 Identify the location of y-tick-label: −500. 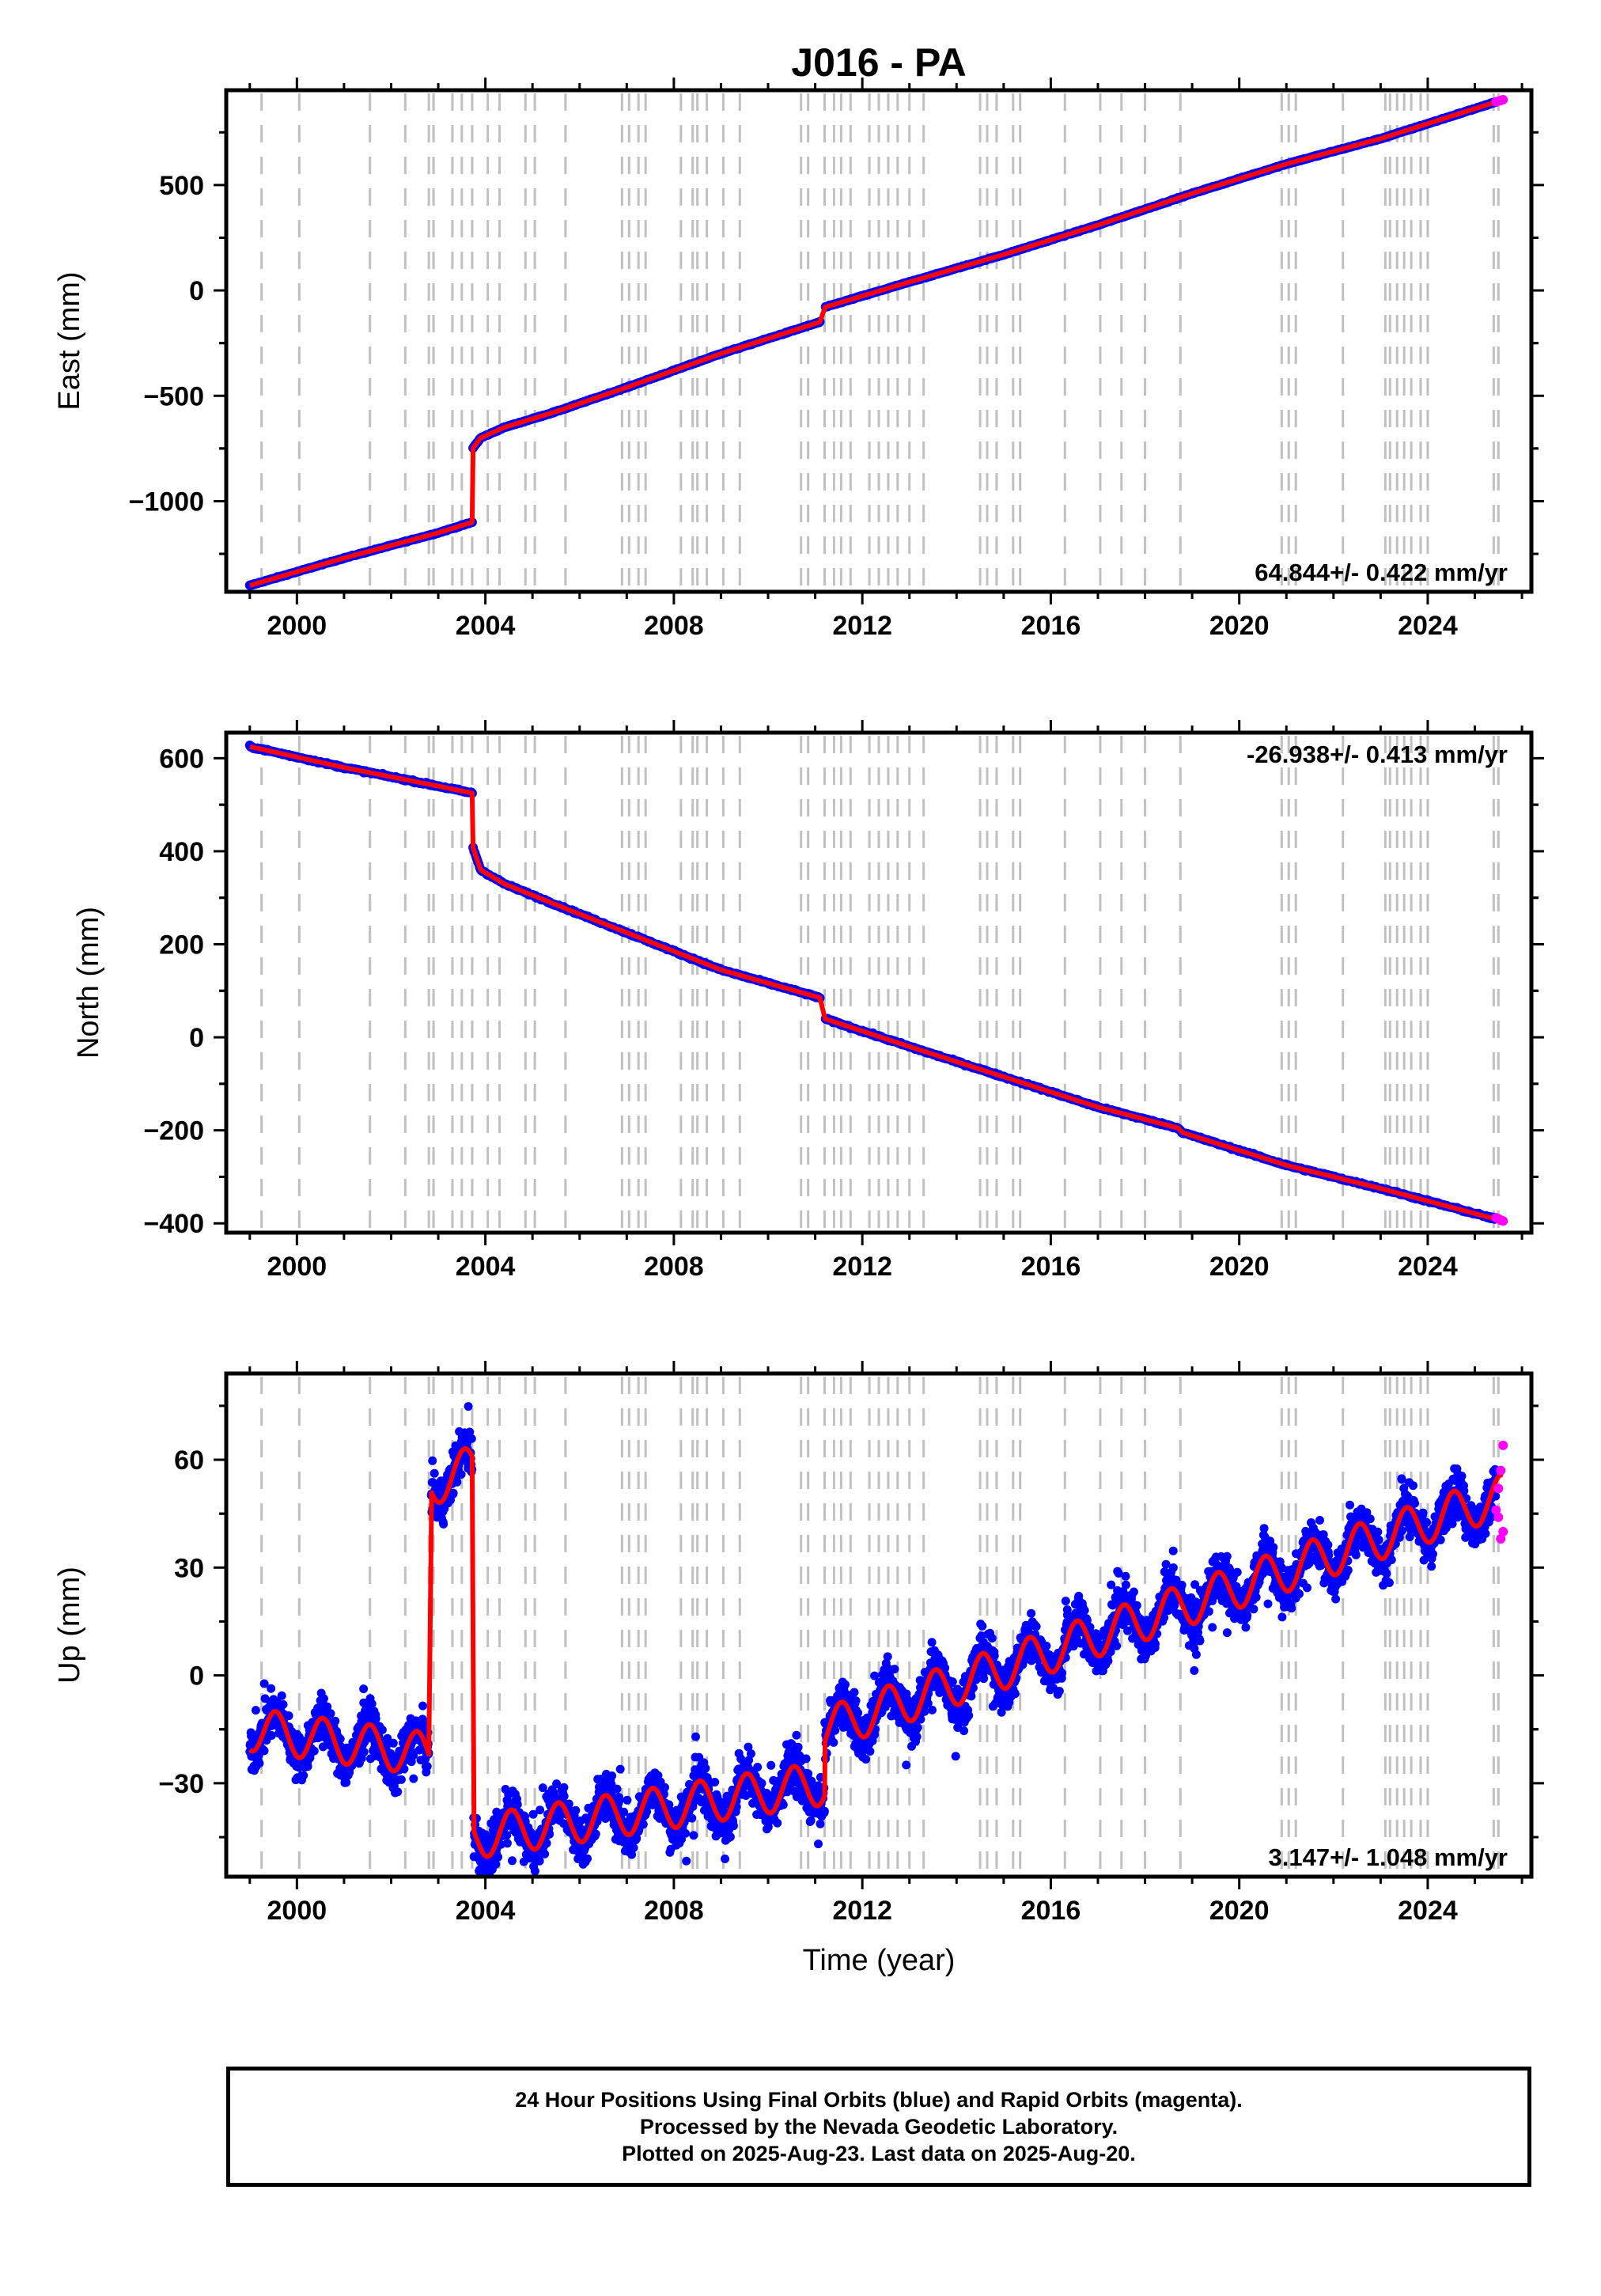
(174, 396).